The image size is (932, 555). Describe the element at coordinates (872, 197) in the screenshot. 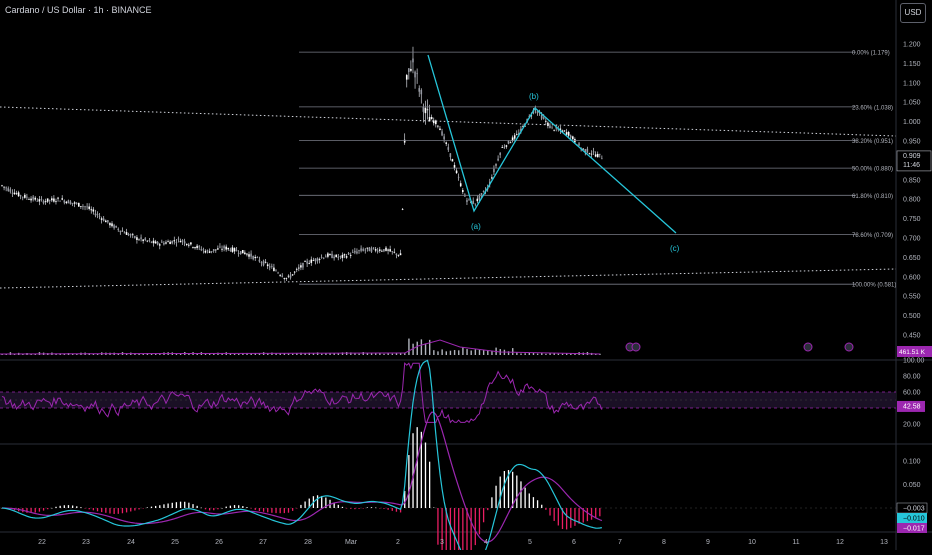

I see `fib-level-label: 61.80% (0.810)` at that location.